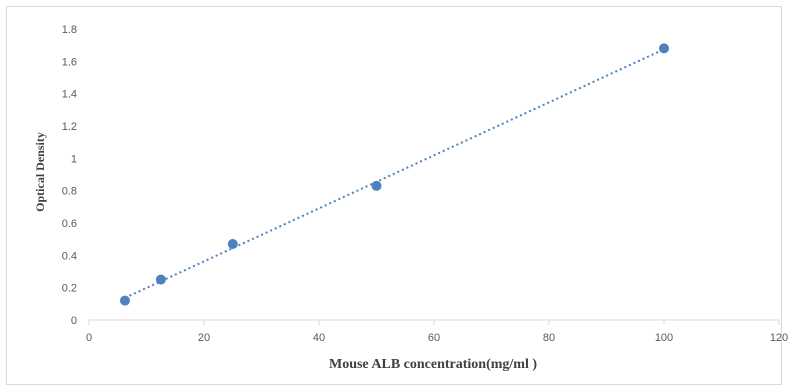 This screenshot has height=391, width=790. I want to click on x-tick-label: 120, so click(779, 338).